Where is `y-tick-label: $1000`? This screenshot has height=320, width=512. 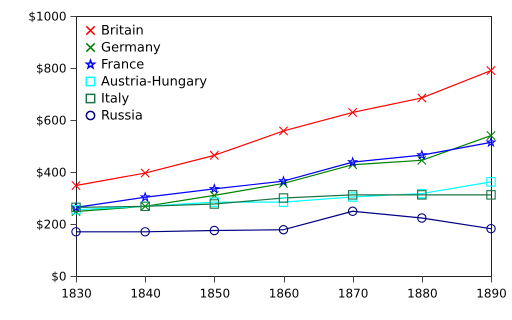
y-tick-label: $1000 is located at coordinates (47, 17).